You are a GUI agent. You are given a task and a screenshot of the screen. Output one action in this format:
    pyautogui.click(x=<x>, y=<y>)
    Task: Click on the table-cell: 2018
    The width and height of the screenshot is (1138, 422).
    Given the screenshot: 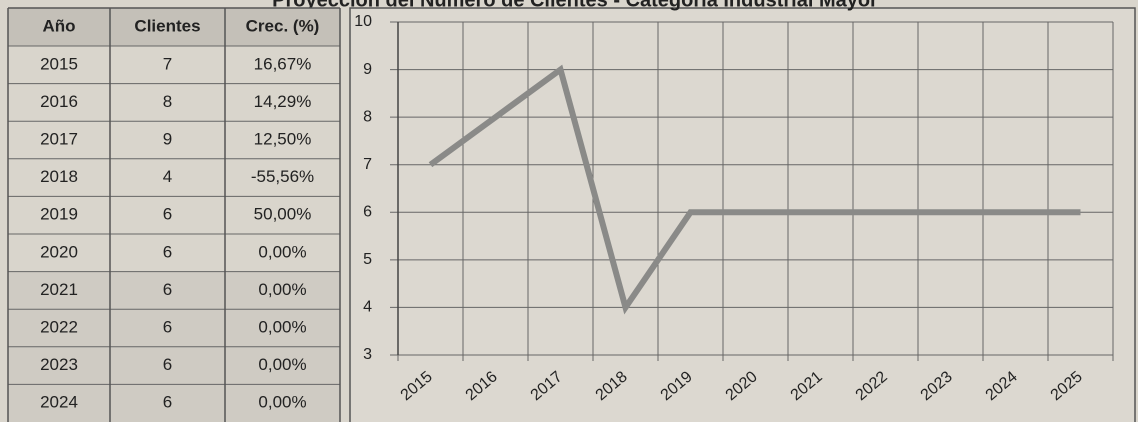 What is the action you would take?
    pyautogui.click(x=59, y=176)
    